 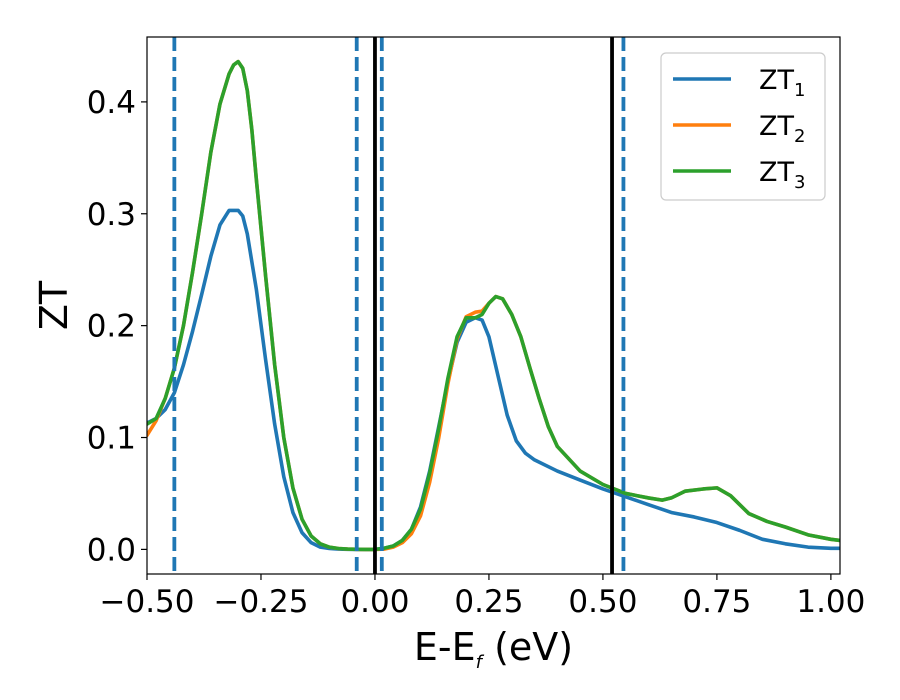 I want to click on legend-label-2: ZT2, so click(x=782, y=129).